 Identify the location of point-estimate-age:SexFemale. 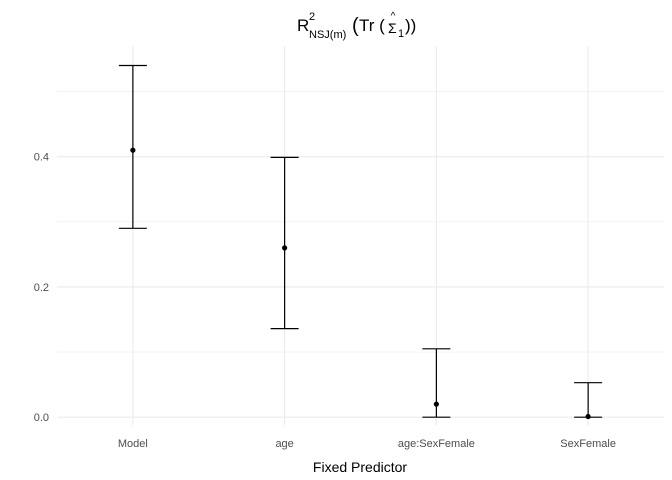
(436, 404).